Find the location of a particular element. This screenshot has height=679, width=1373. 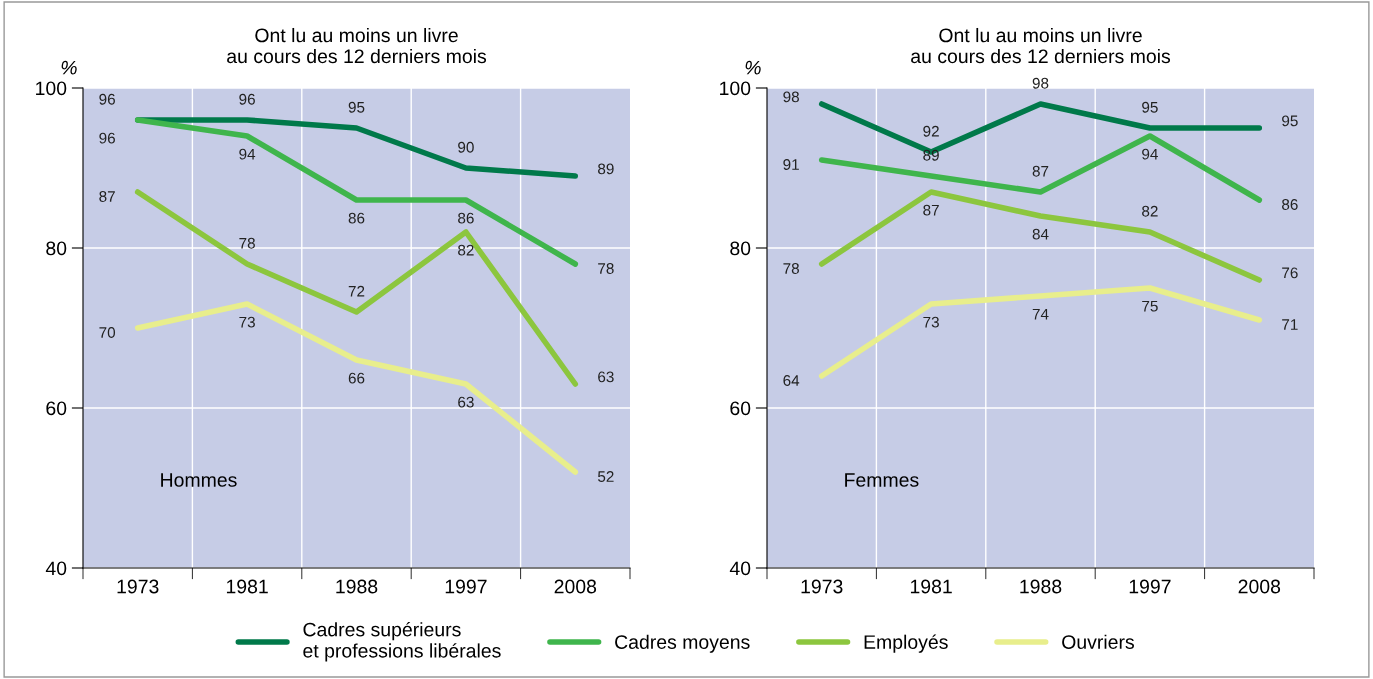

data-label: 76 is located at coordinates (1290, 273).